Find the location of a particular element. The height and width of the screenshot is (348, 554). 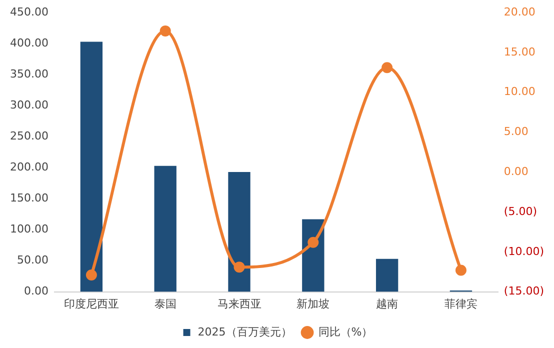

y2-tick-label: 5.00 is located at coordinates (516, 131).